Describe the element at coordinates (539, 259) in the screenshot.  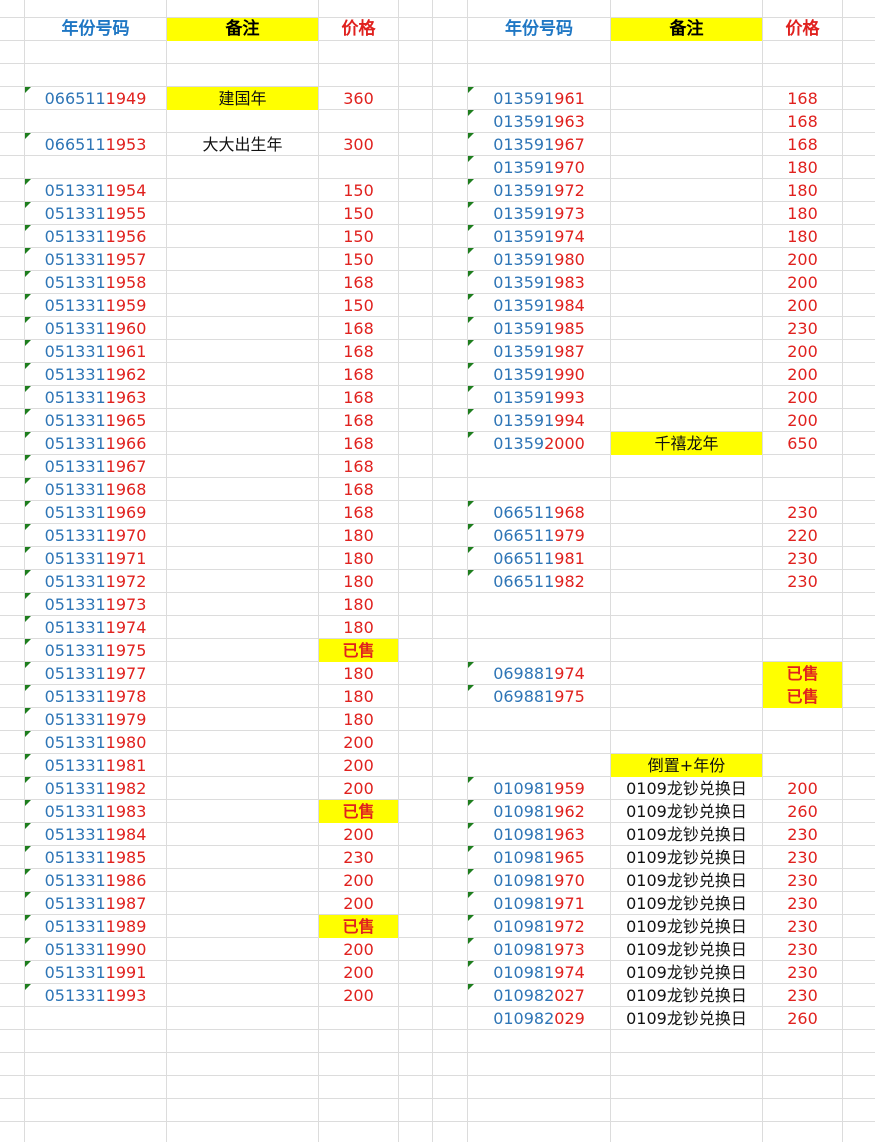
I see `serial-number-cell: 013591980` at that location.